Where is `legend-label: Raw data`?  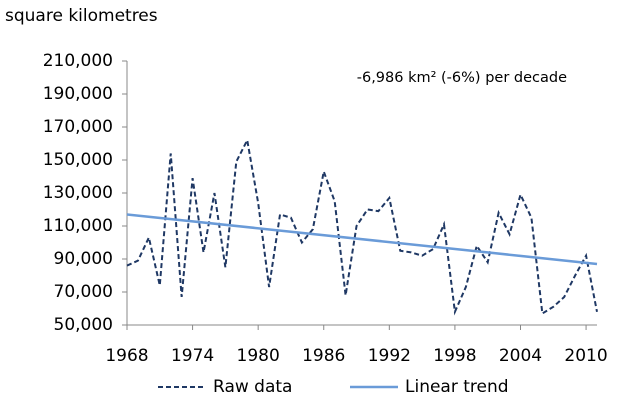
legend-label: Raw data is located at coordinates (252, 387).